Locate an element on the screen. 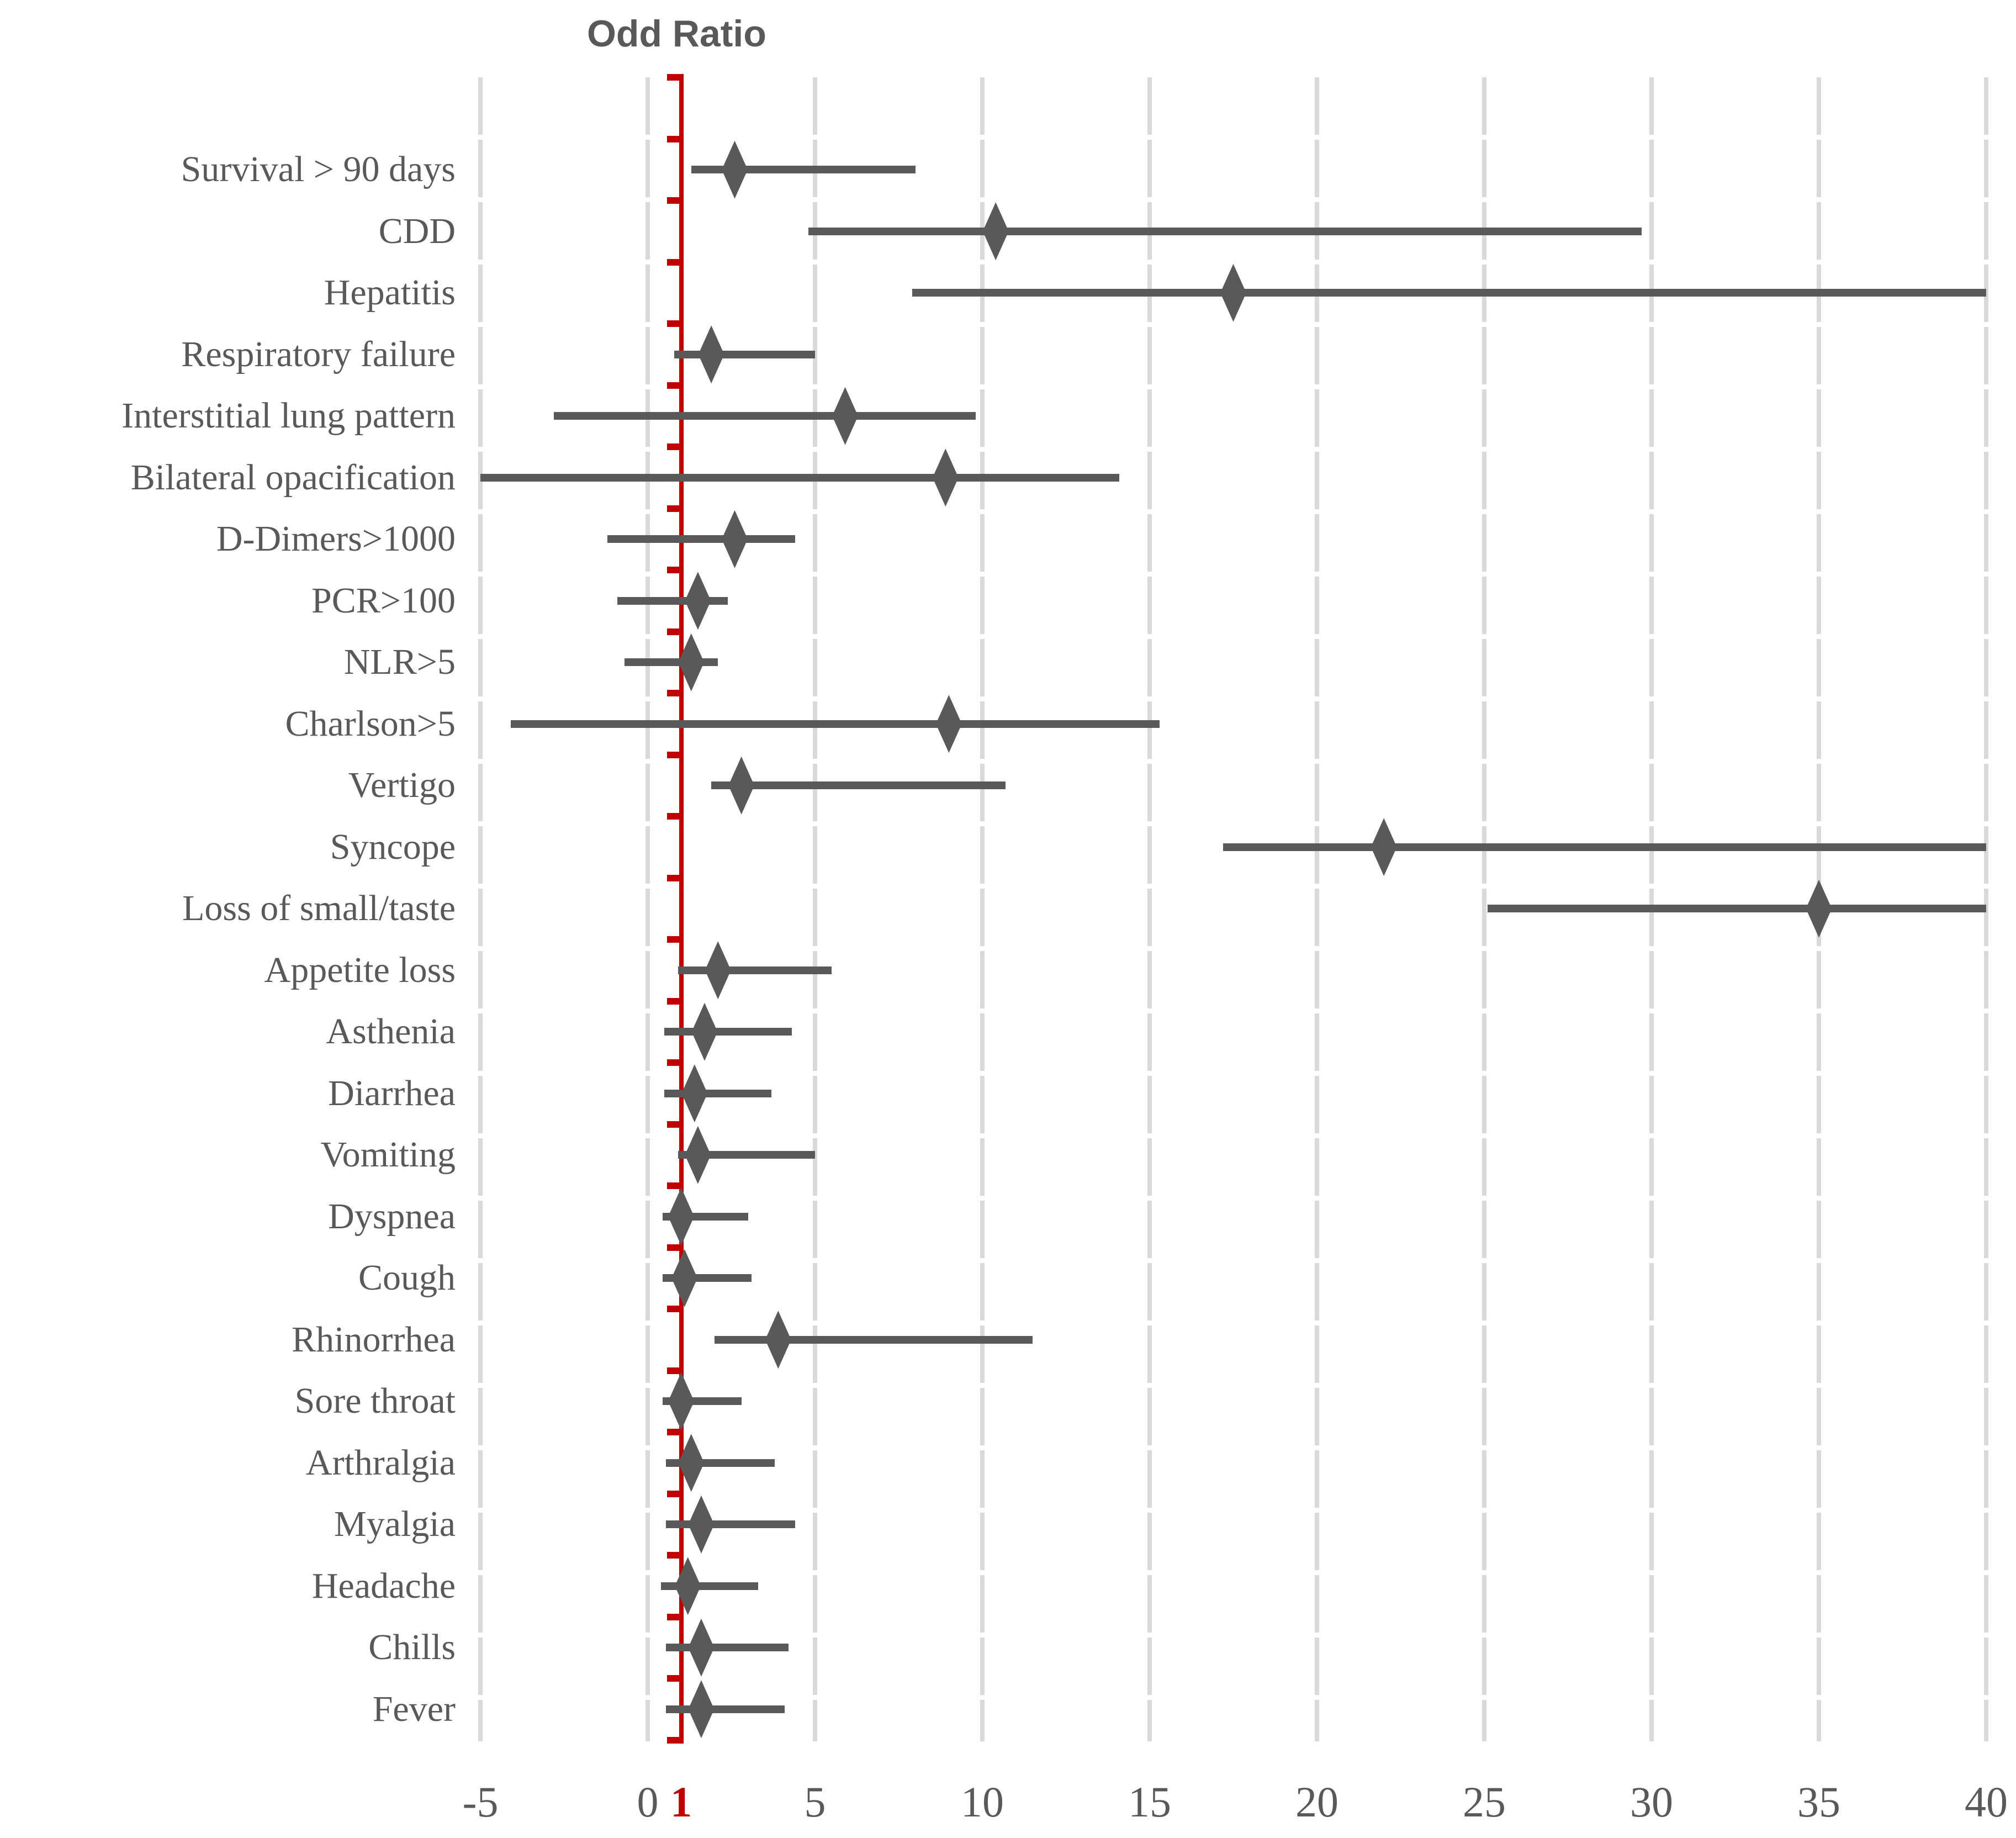  category-label: Vomiting is located at coordinates (388, 1154).